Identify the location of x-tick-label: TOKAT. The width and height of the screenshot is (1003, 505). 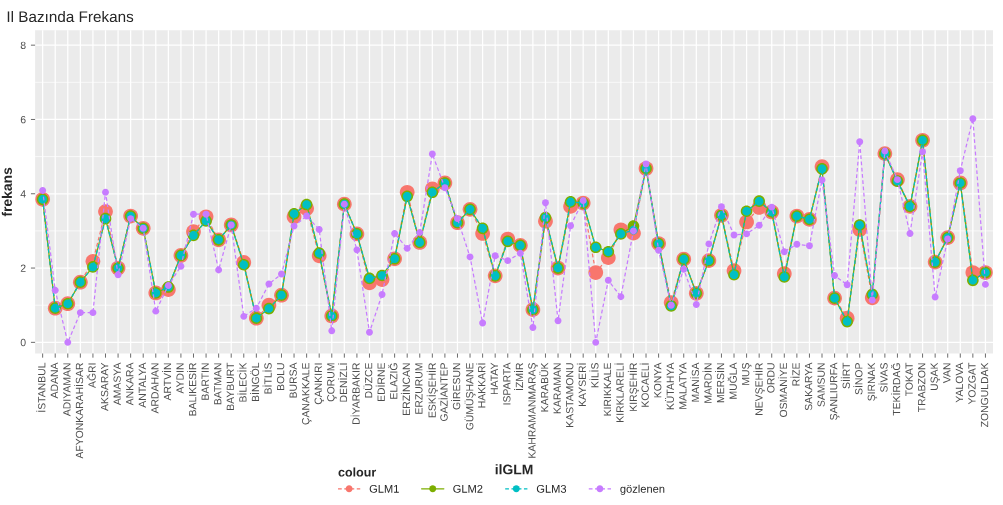
(909, 379).